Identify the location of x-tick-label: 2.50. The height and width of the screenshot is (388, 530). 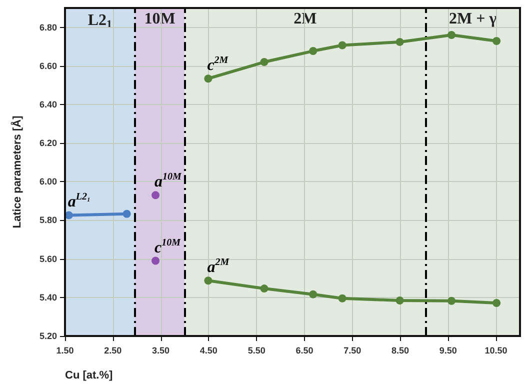
(113, 351).